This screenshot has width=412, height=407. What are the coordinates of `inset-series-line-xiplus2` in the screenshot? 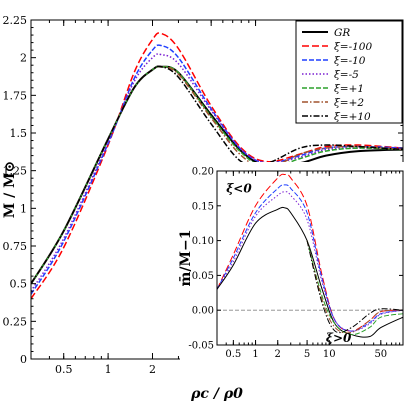 It's located at (354, 287).